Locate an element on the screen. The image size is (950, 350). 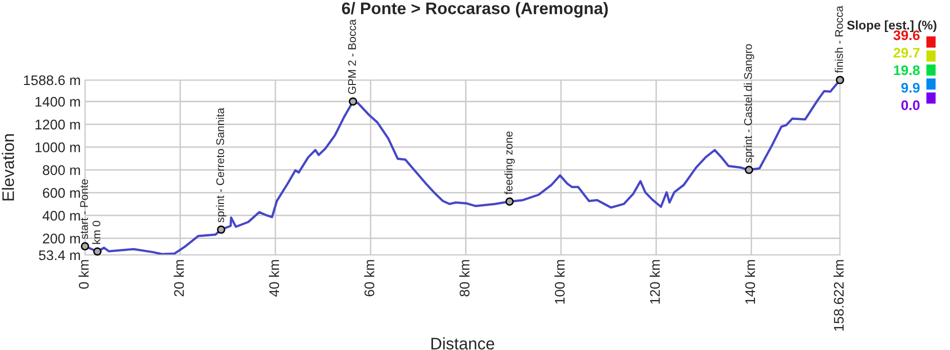
annotation: finish - Rocca is located at coordinates (838, 39).